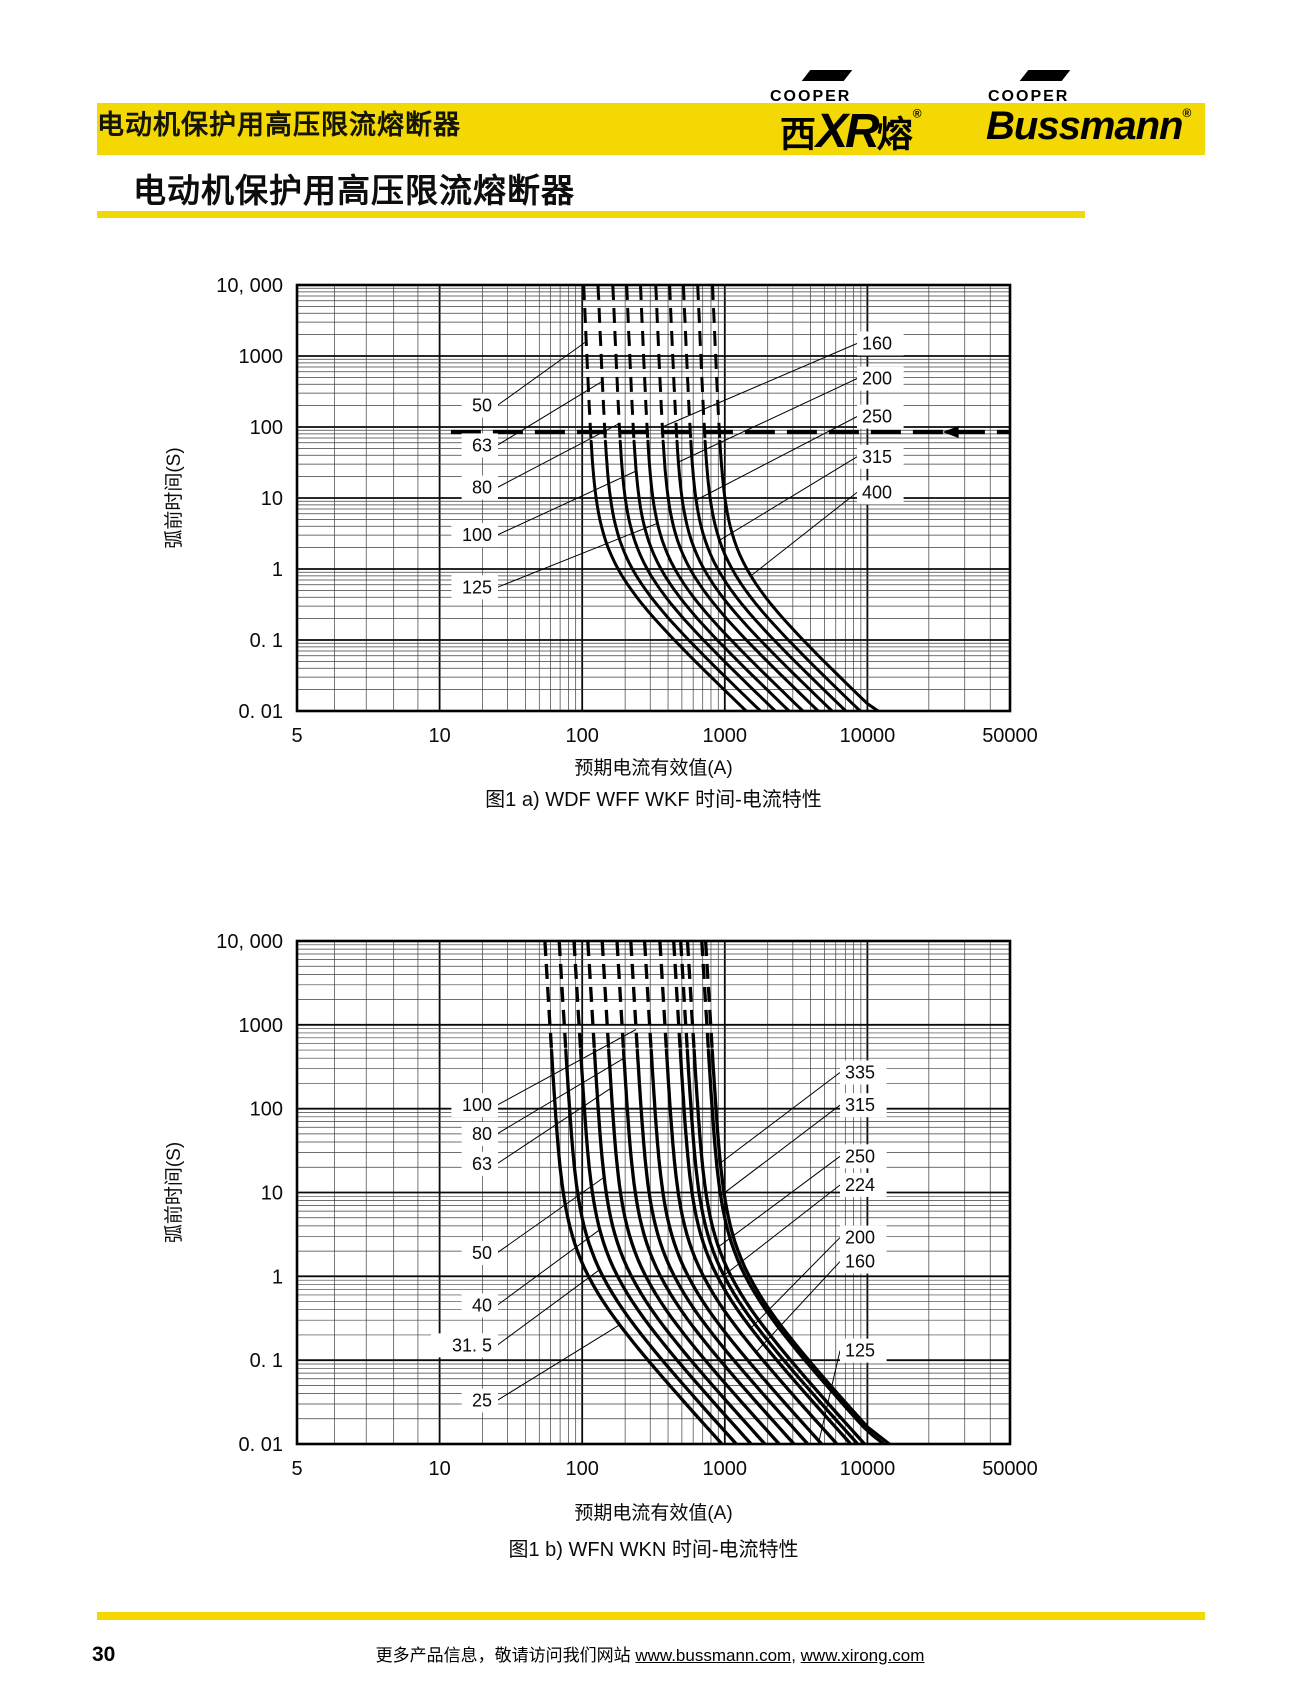 The image size is (1299, 1689). Describe the element at coordinates (591, 996) in the screenshot. I see `curve-50-overload` at that location.